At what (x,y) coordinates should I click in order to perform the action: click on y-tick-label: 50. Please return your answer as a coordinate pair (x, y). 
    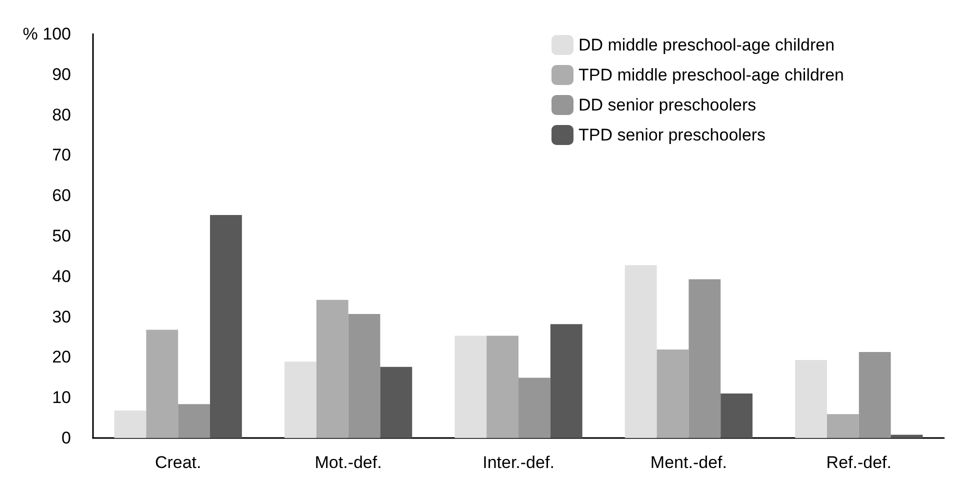
    Looking at the image, I should click on (61, 236).